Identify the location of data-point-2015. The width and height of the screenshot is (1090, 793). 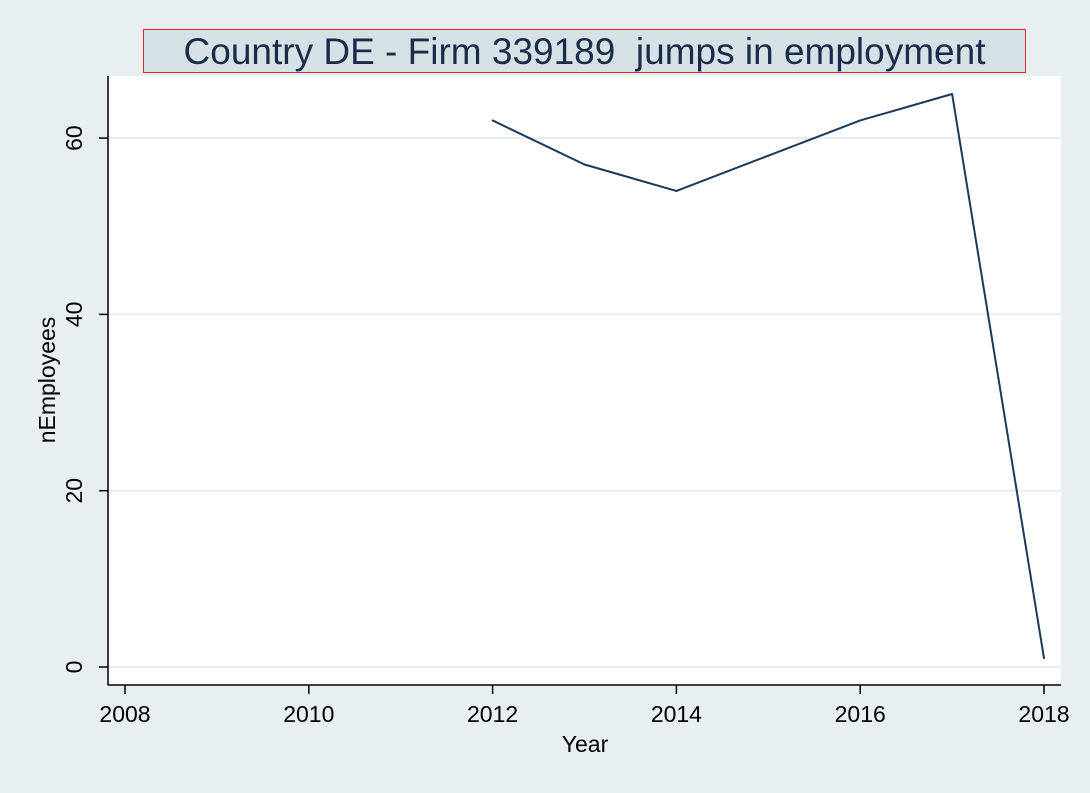
(768, 155).